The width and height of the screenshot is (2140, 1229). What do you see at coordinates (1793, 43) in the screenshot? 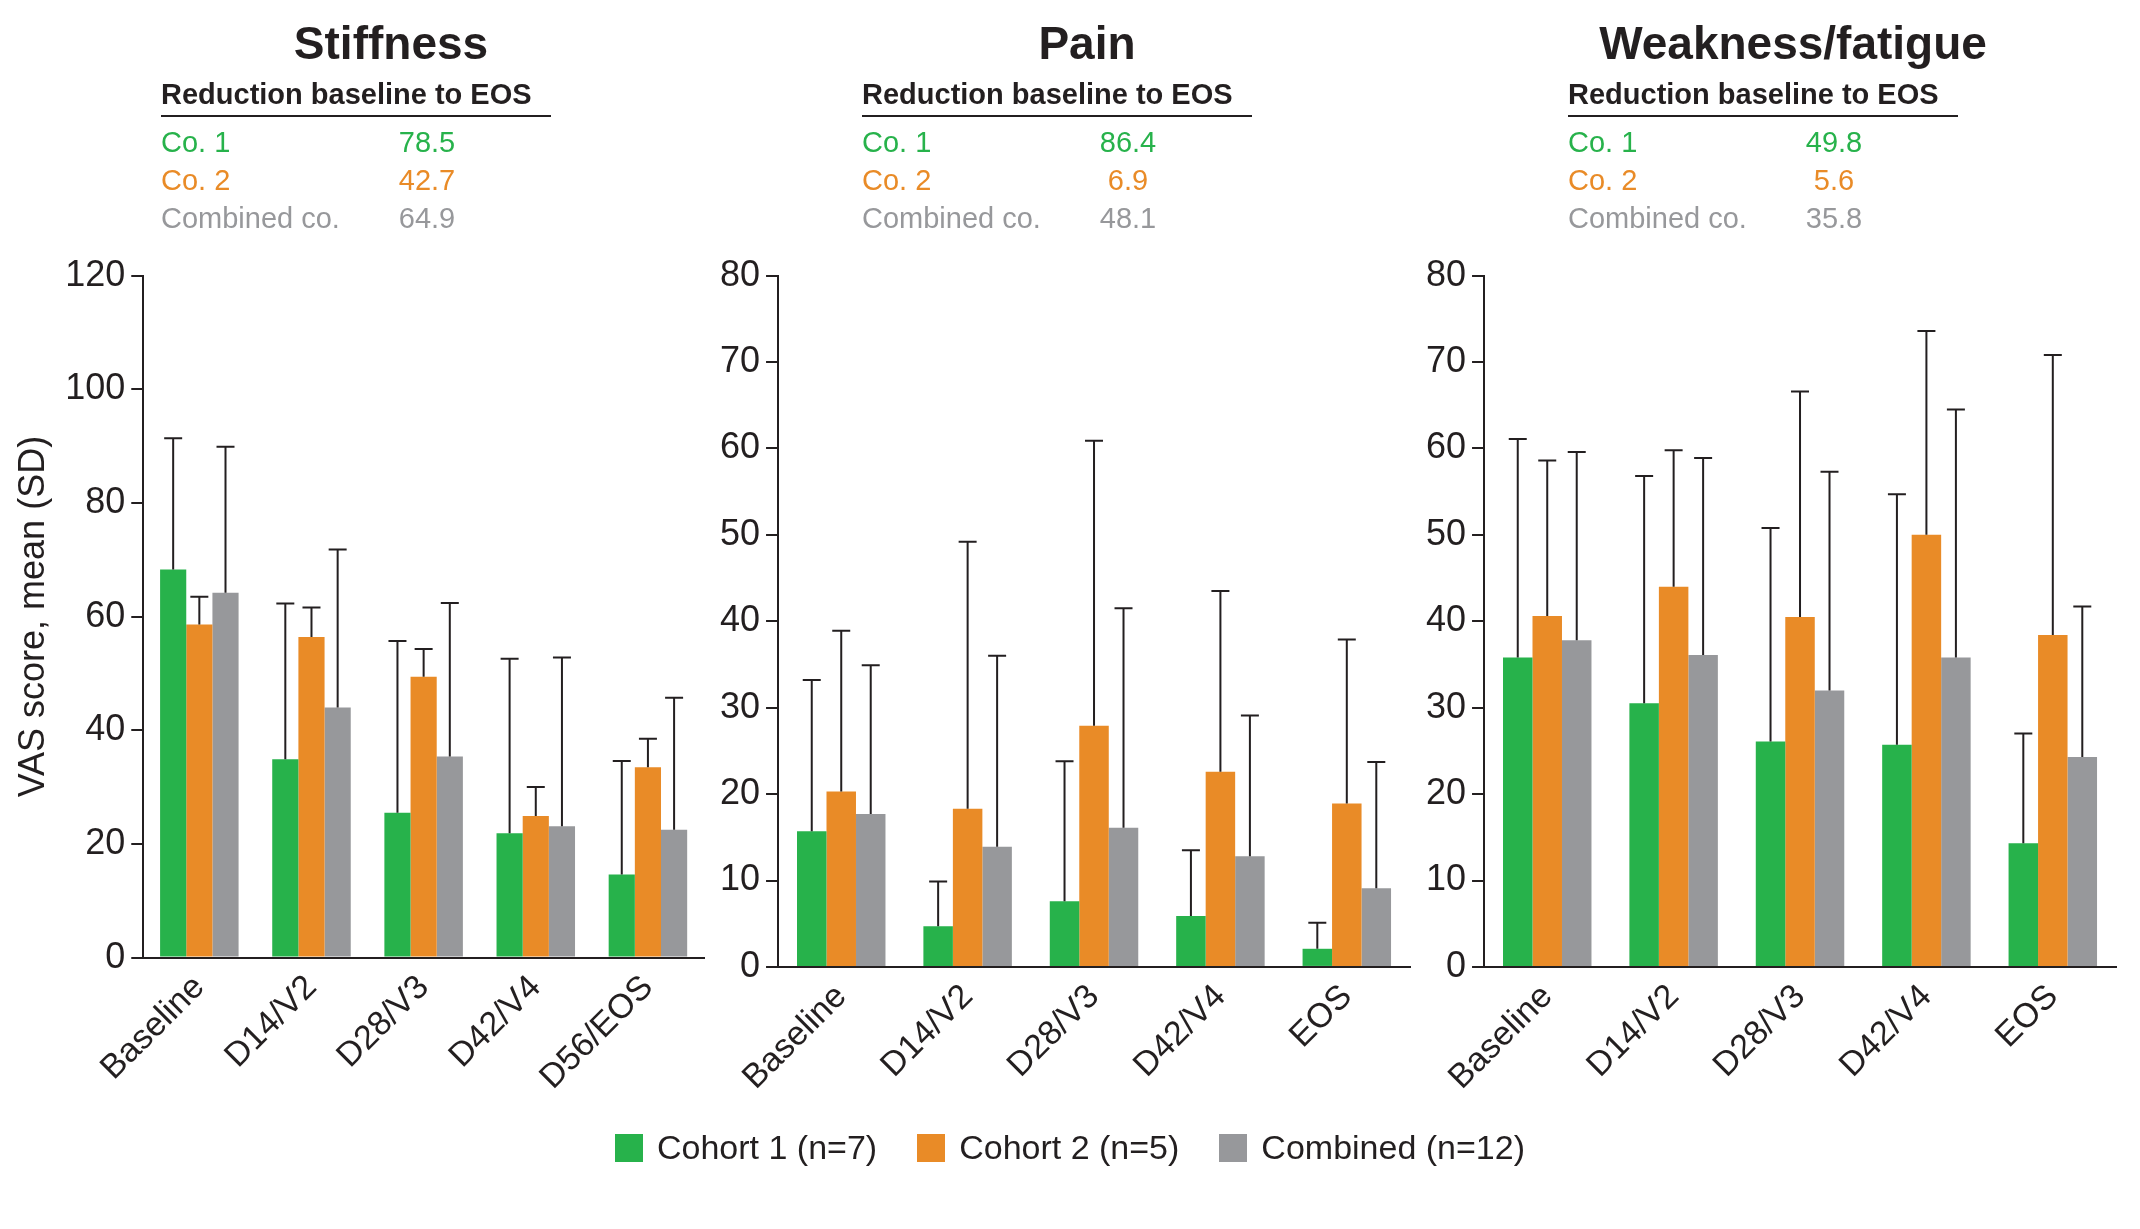
I see `chart-title: Weakness/fatigue` at bounding box center [1793, 43].